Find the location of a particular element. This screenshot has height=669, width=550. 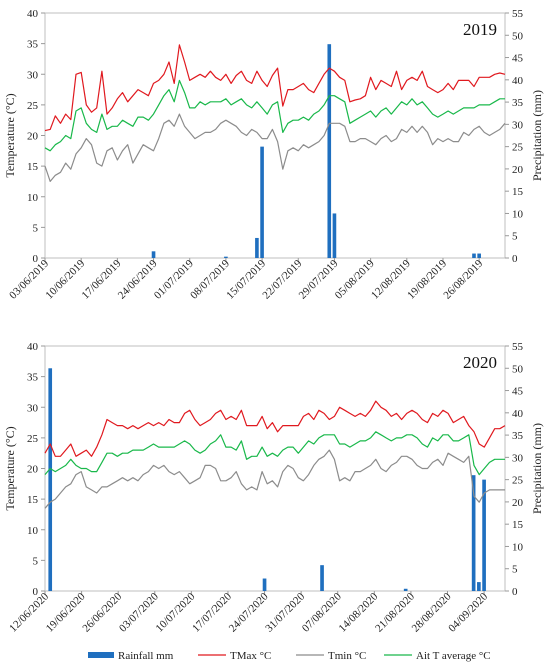

legend-tmin-label: Tmin °C is located at coordinates (347, 656).